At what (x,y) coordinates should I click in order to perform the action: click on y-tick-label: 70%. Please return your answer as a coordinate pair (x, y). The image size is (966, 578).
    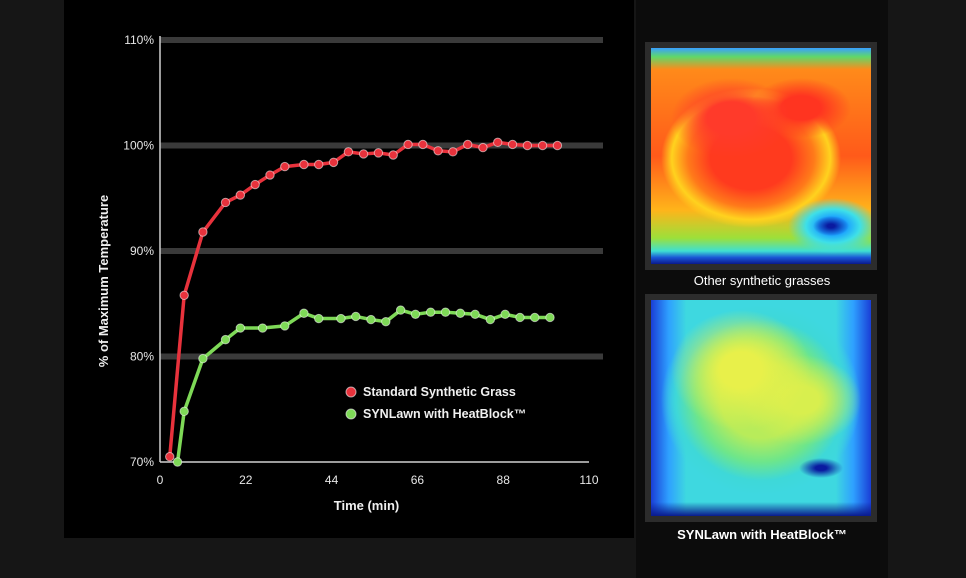
    Looking at the image, I should click on (142, 462).